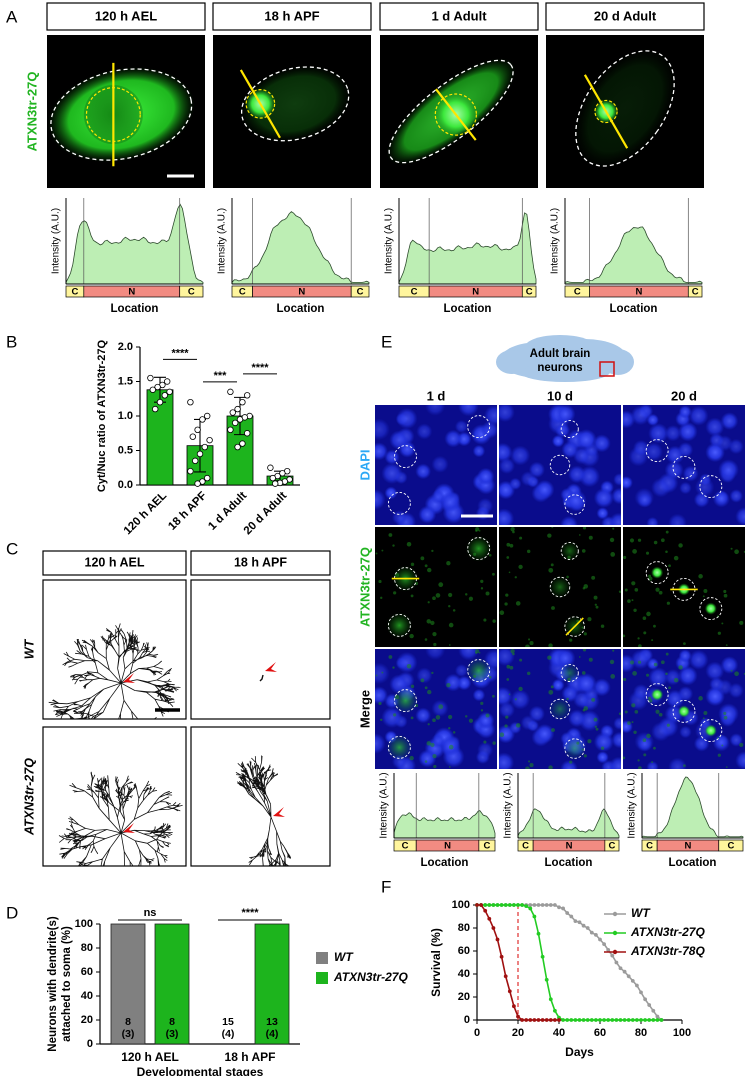 This screenshot has width=749, height=1076. What do you see at coordinates (682, 1033) in the screenshot?
I see `x-tick-label: 100` at bounding box center [682, 1033].